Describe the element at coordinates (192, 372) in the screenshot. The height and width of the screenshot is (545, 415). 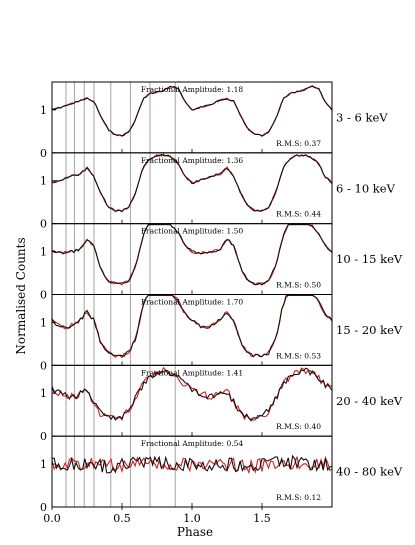
I see `fractional-amplitude-label: Fractional Amplitude: 1.41` at that location.